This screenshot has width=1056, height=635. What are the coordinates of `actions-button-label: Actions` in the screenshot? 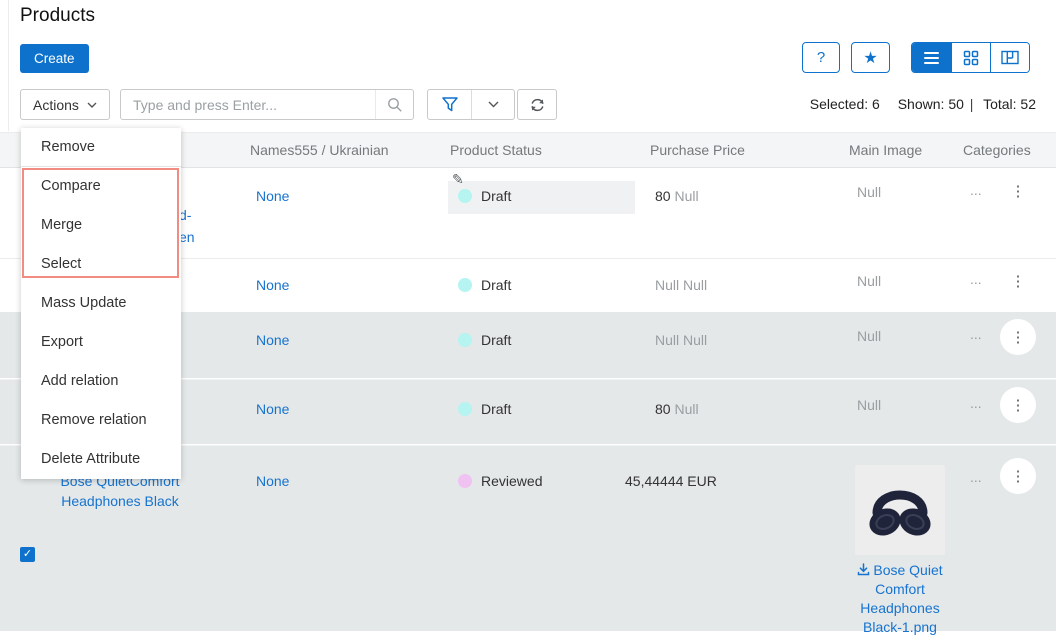 It's located at (56, 104).